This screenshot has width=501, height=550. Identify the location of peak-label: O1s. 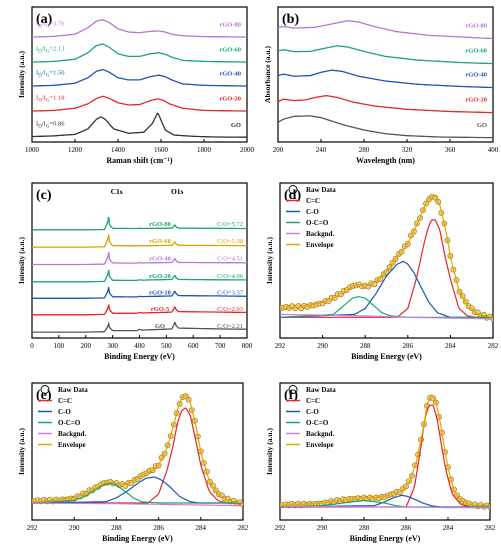
(177, 191).